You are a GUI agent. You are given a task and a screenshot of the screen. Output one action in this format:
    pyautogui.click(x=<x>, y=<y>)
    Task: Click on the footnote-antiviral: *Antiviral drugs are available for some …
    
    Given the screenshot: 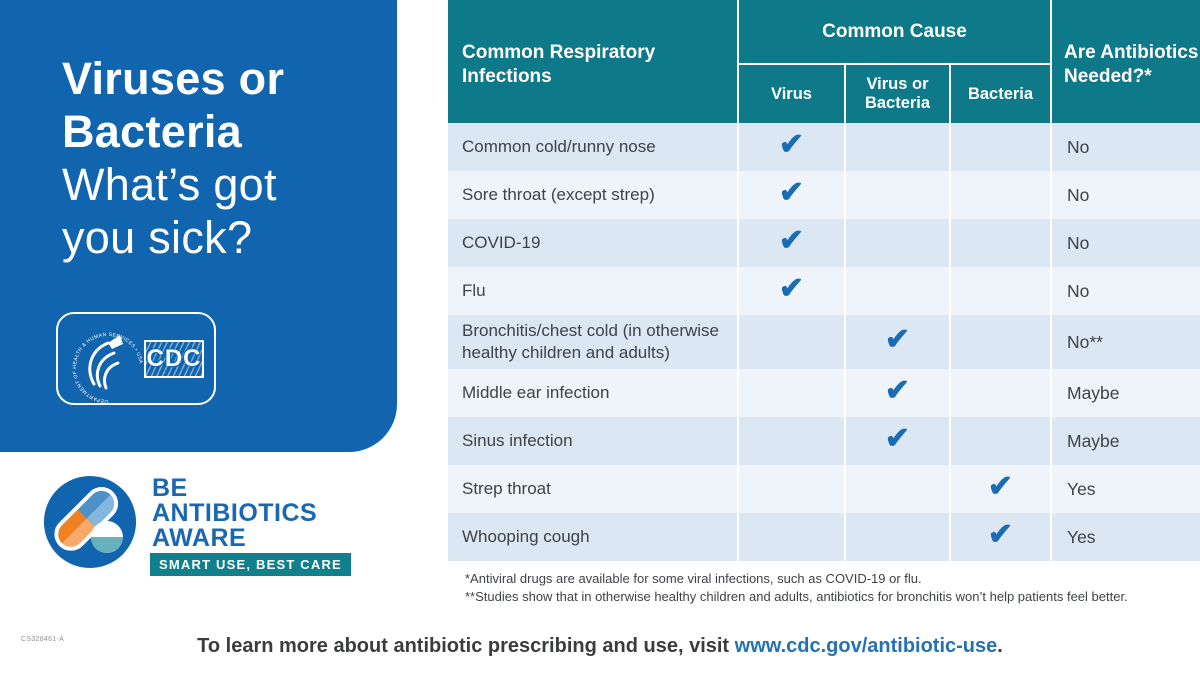 What is the action you would take?
    pyautogui.click(x=693, y=578)
    